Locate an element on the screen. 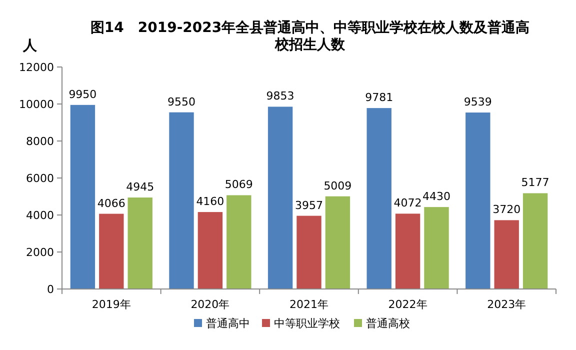  x-tick-label: 2020年 is located at coordinates (210, 304).